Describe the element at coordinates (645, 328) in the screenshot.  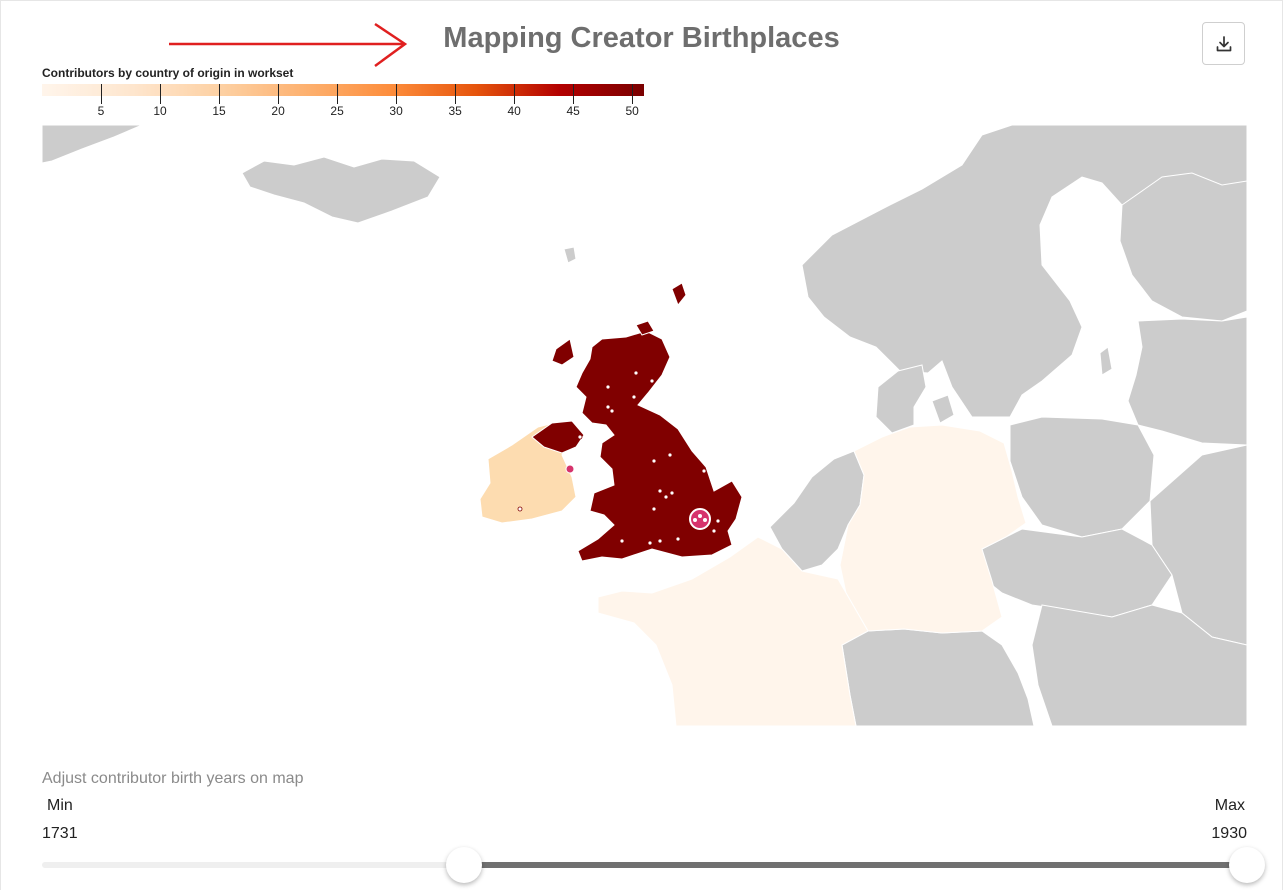
I see `uk-orkney` at that location.